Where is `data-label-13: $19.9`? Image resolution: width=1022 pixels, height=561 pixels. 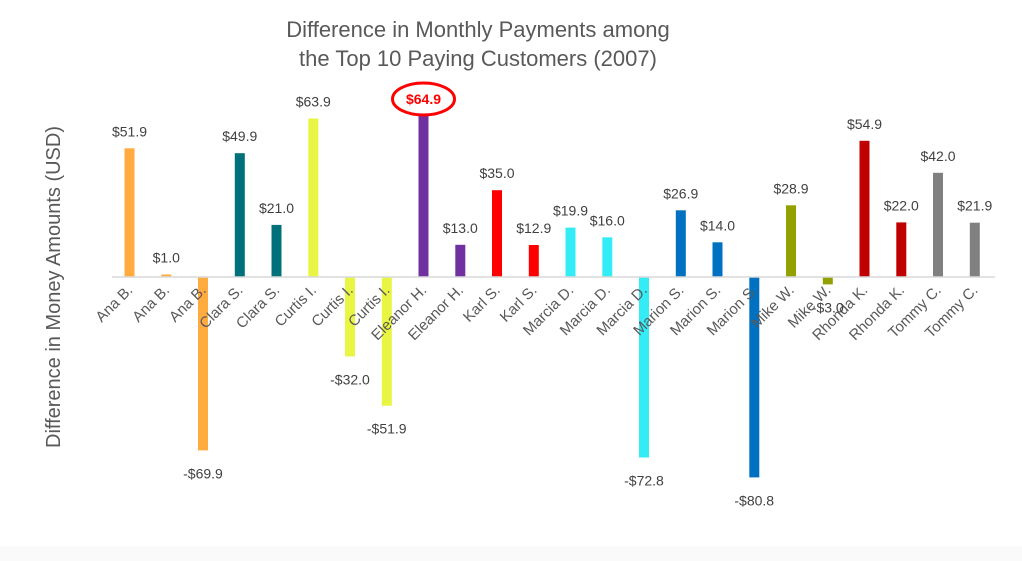 data-label-13: $19.9 is located at coordinates (570, 211).